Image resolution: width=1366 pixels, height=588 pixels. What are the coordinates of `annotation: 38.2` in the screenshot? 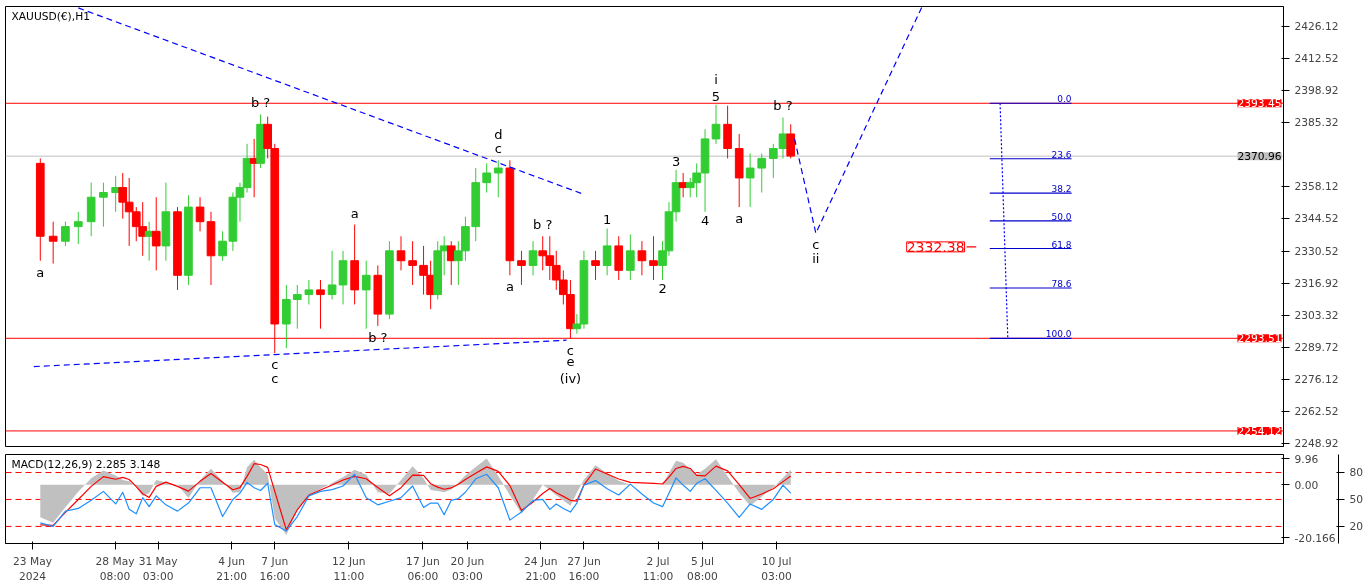 It's located at (1061, 189).